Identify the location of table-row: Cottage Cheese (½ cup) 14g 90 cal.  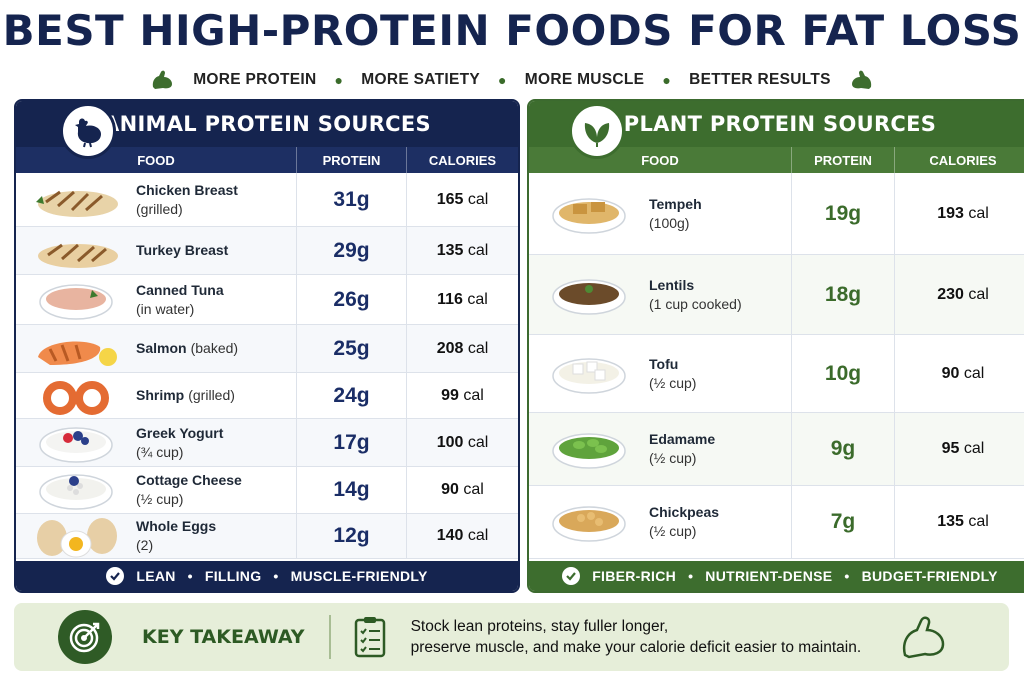
(267, 490).